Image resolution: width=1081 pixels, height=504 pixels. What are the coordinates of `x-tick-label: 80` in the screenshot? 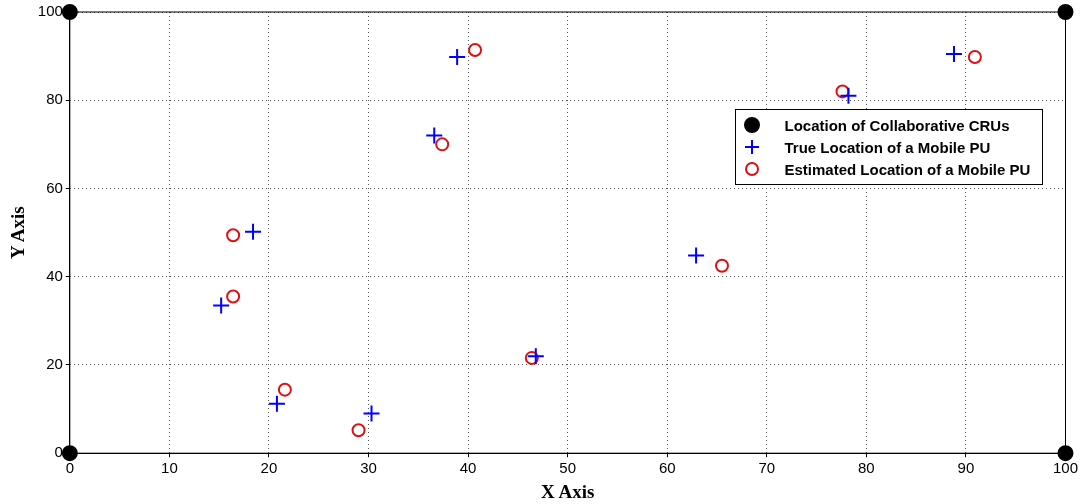 It's located at (866, 468).